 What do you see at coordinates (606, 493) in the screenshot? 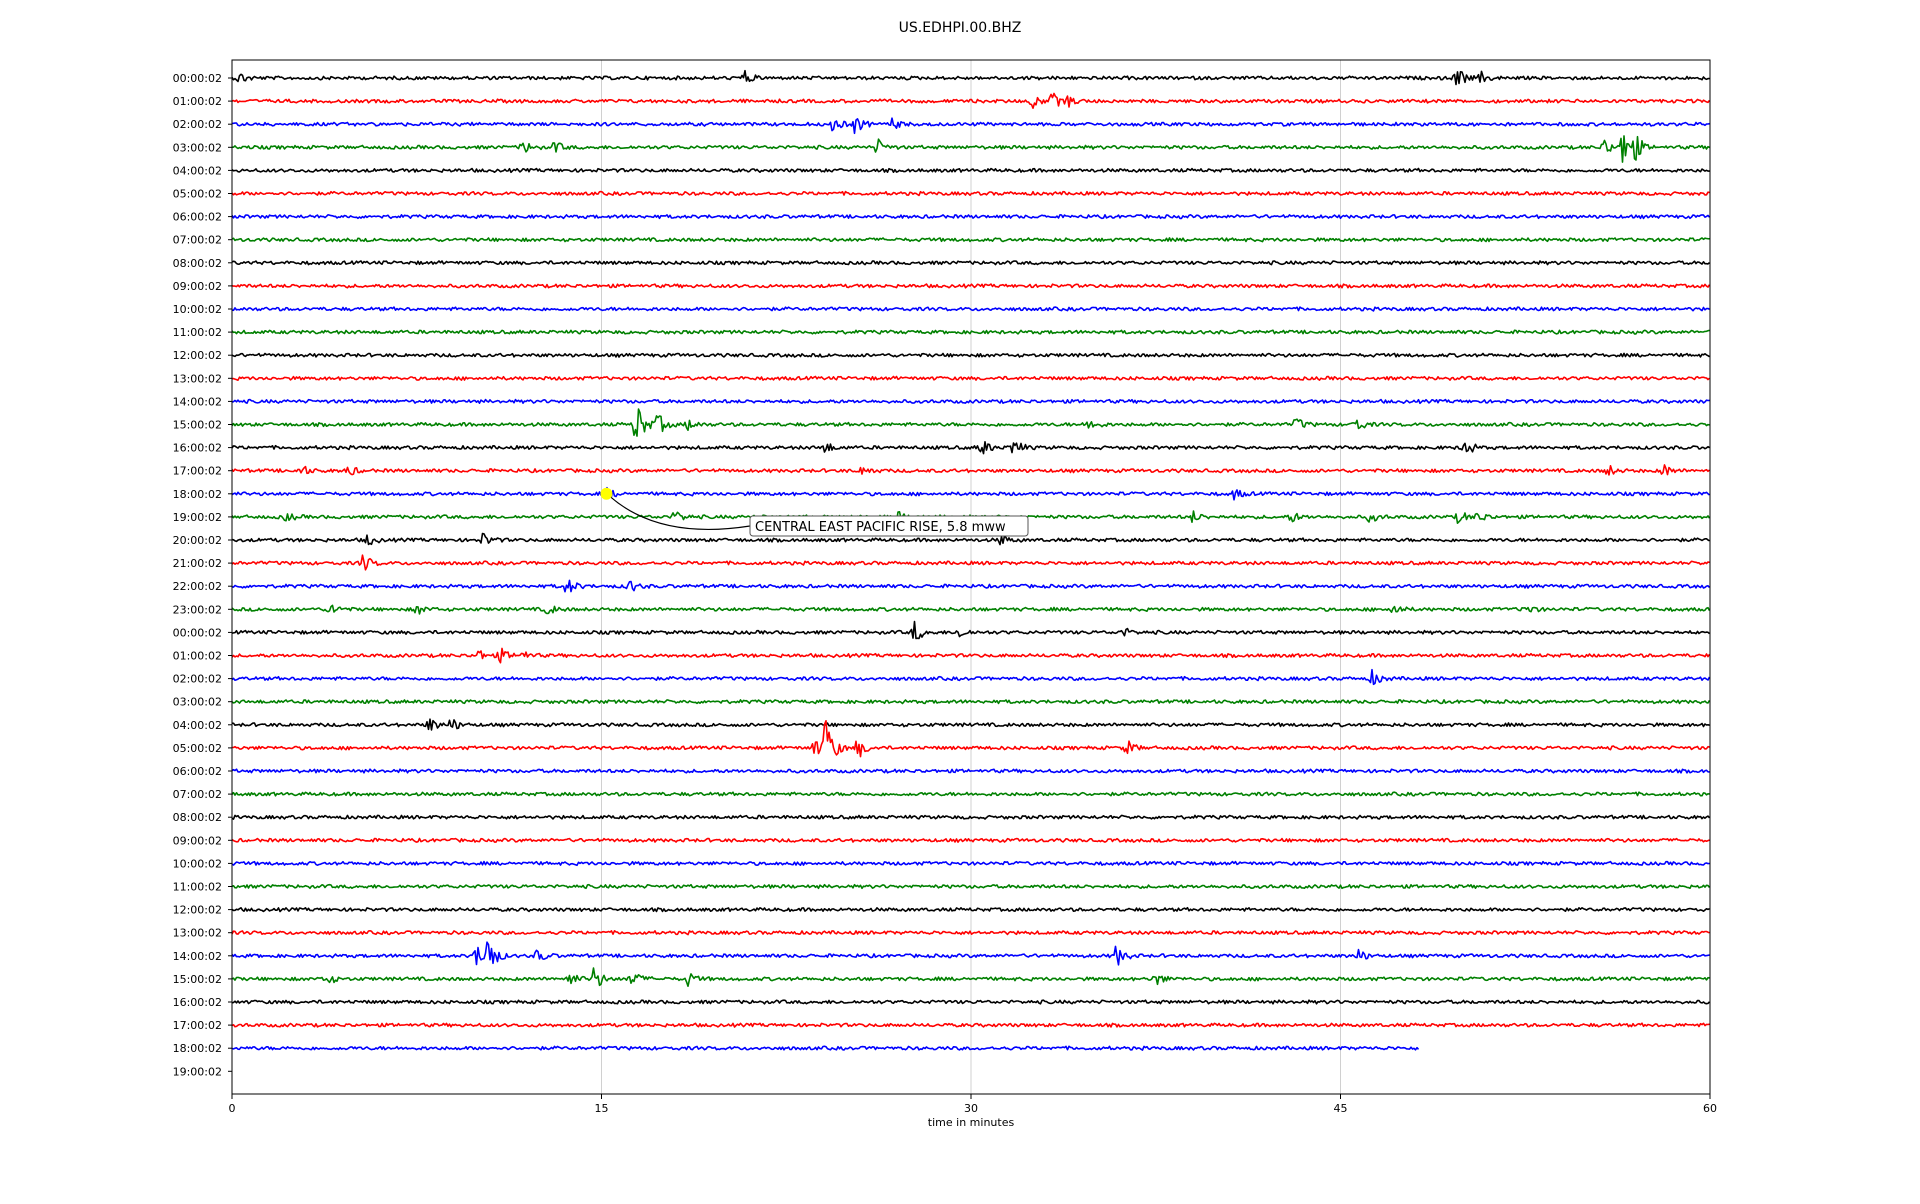
I see `event-marker-star` at bounding box center [606, 493].